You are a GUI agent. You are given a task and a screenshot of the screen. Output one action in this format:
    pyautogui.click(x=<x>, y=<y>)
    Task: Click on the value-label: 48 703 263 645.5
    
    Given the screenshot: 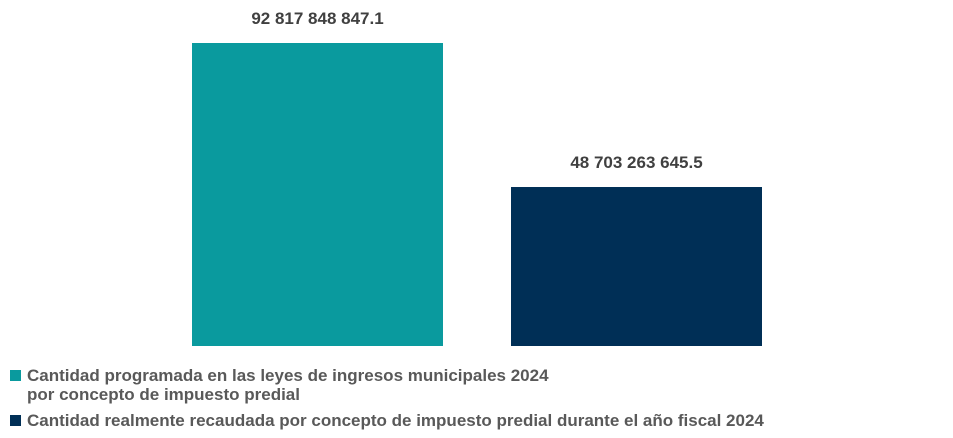 What is the action you would take?
    pyautogui.click(x=636, y=162)
    